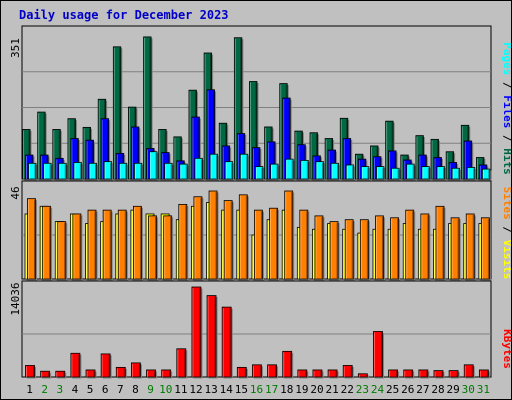  What do you see at coordinates (60, 389) in the screenshot?
I see `day-label: 3` at bounding box center [60, 389].